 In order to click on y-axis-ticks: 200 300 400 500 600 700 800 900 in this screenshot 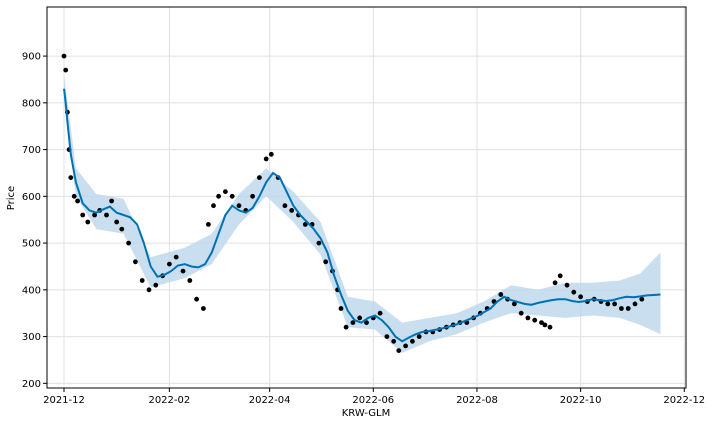, I will do `click(34, 221)`.